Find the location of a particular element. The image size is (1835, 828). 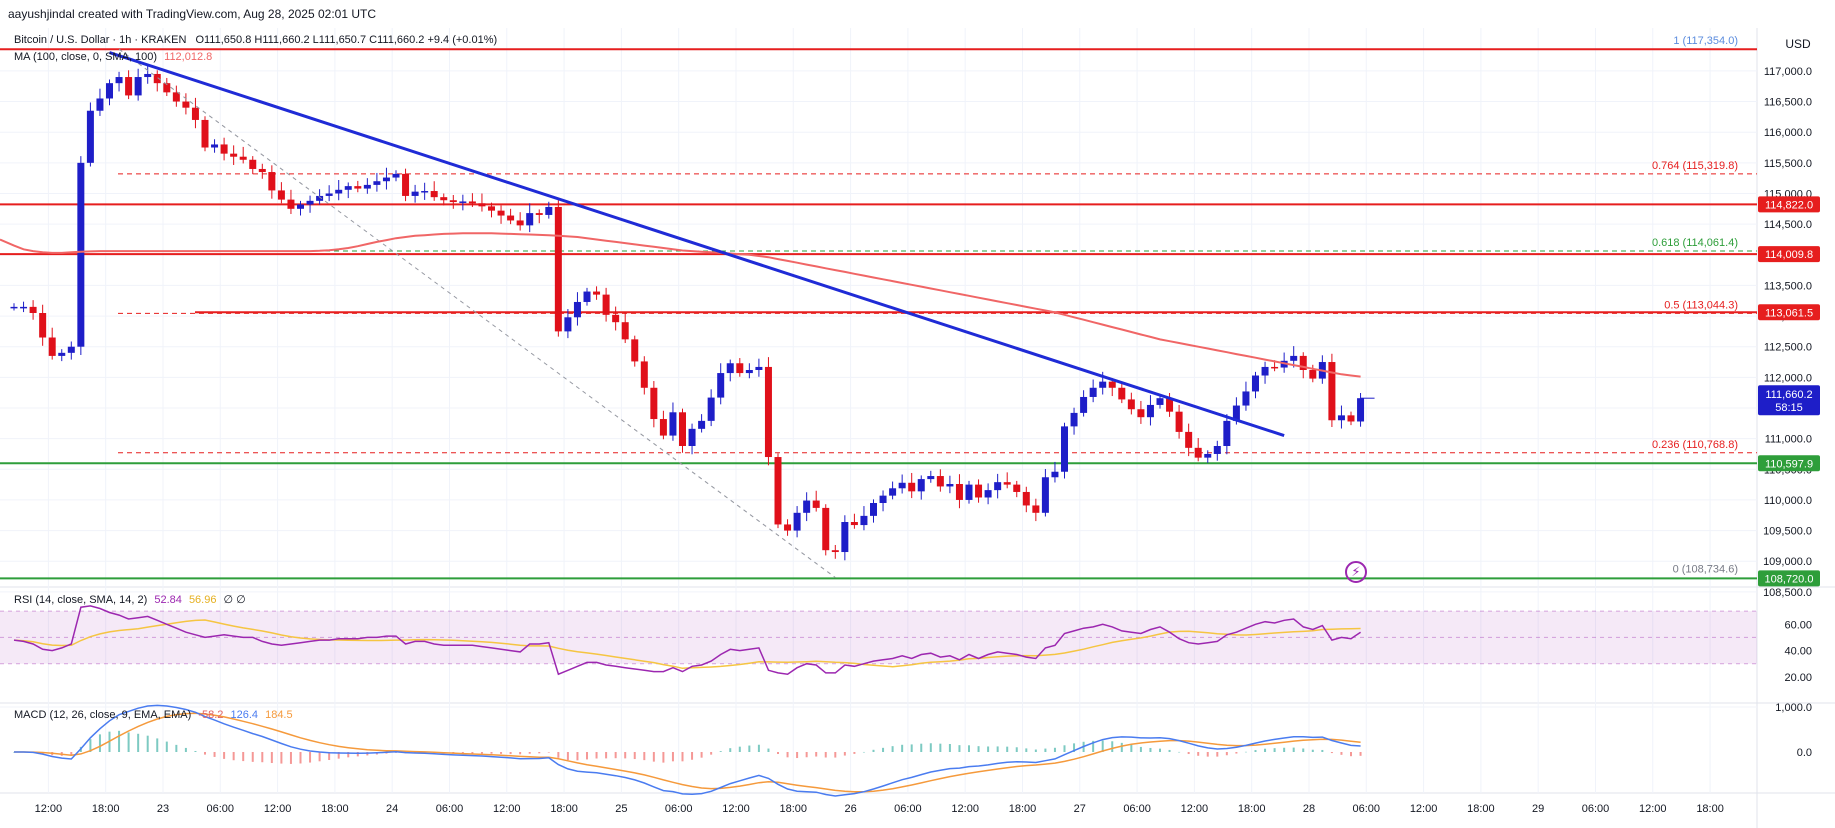

ma-100-line is located at coordinates (680, 305).